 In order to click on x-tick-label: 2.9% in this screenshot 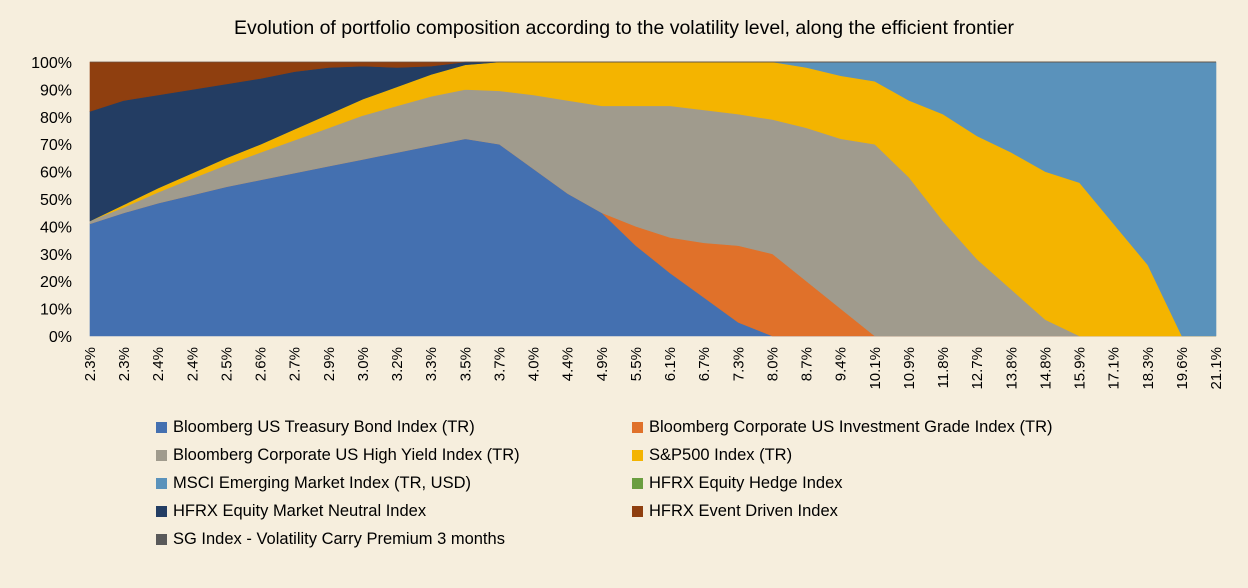, I will do `click(329, 364)`.